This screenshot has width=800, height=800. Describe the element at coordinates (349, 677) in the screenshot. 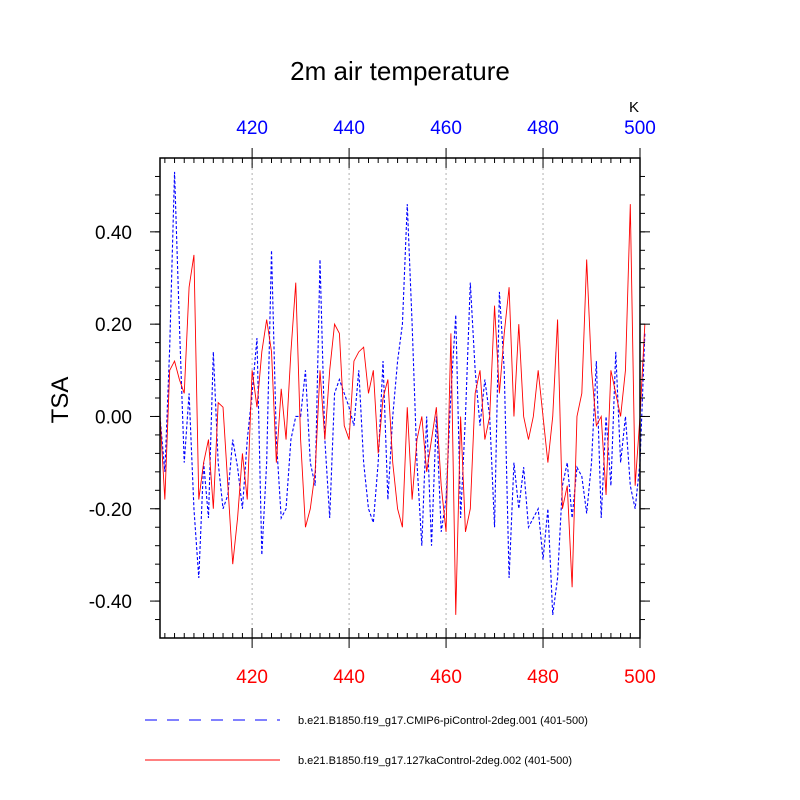

I see `x-tick-label-bottom: 440` at that location.